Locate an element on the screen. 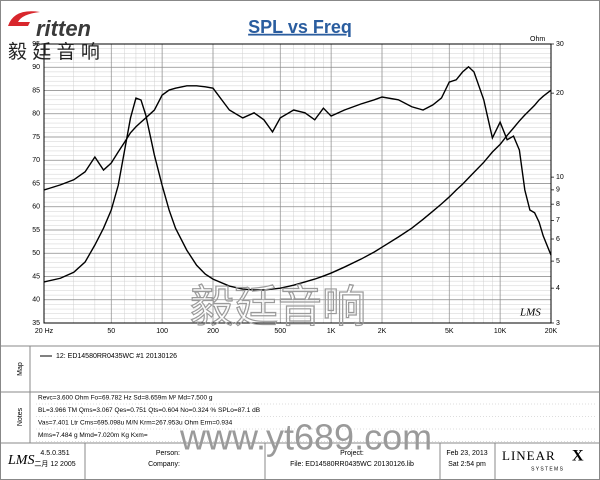 The height and width of the screenshot is (480, 600). footer-brand-sub: S Y S T E M S is located at coordinates (547, 469).